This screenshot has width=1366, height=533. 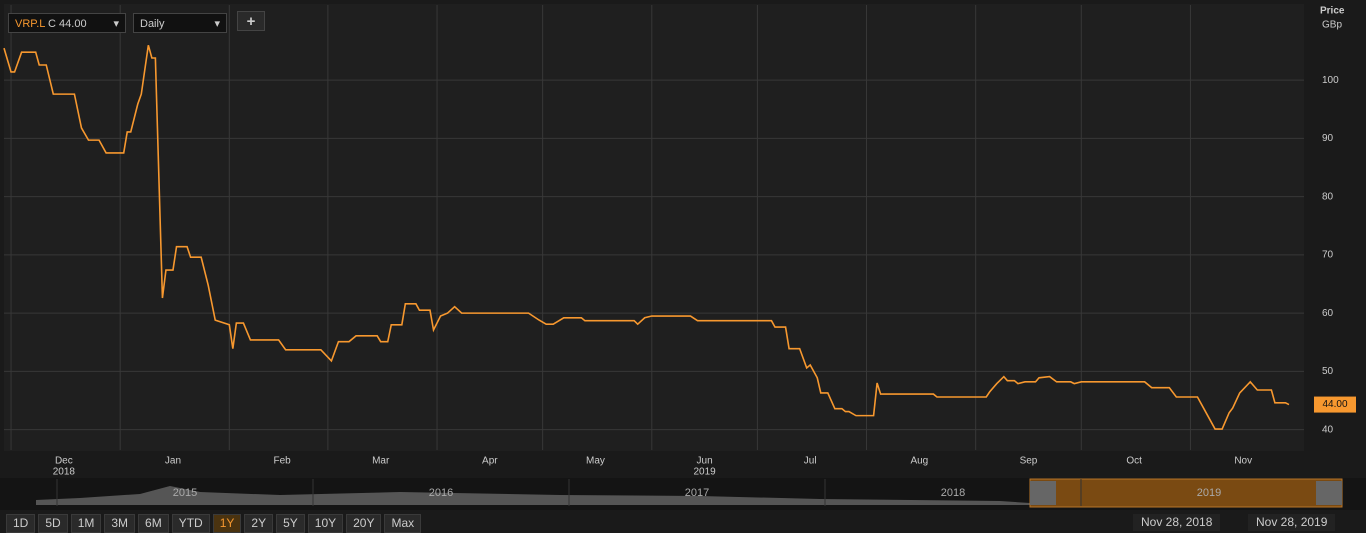 I want to click on axis-unit: GBp, so click(x=1332, y=25).